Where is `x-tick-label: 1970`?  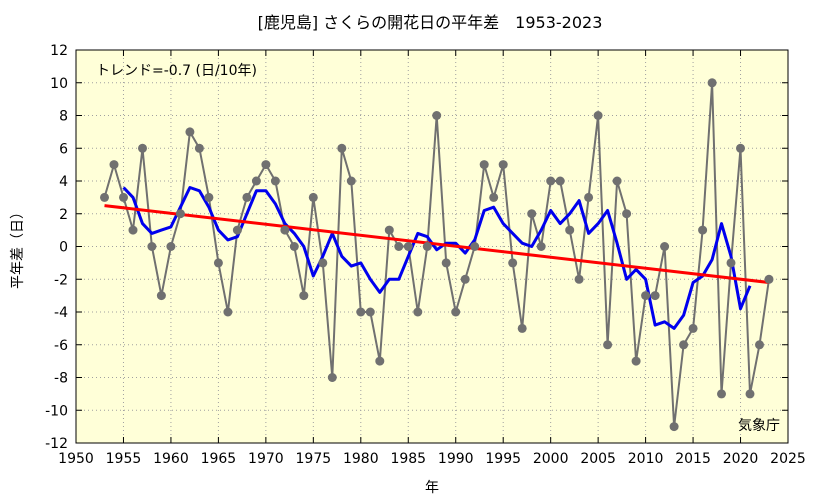
x-tick-label: 1970 is located at coordinates (266, 459).